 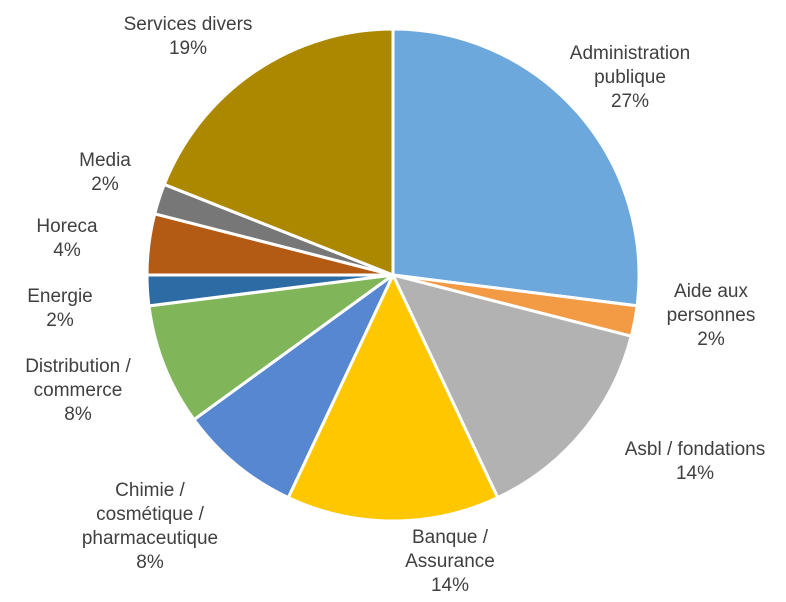 I want to click on slice-percent: 27%, so click(x=630, y=101).